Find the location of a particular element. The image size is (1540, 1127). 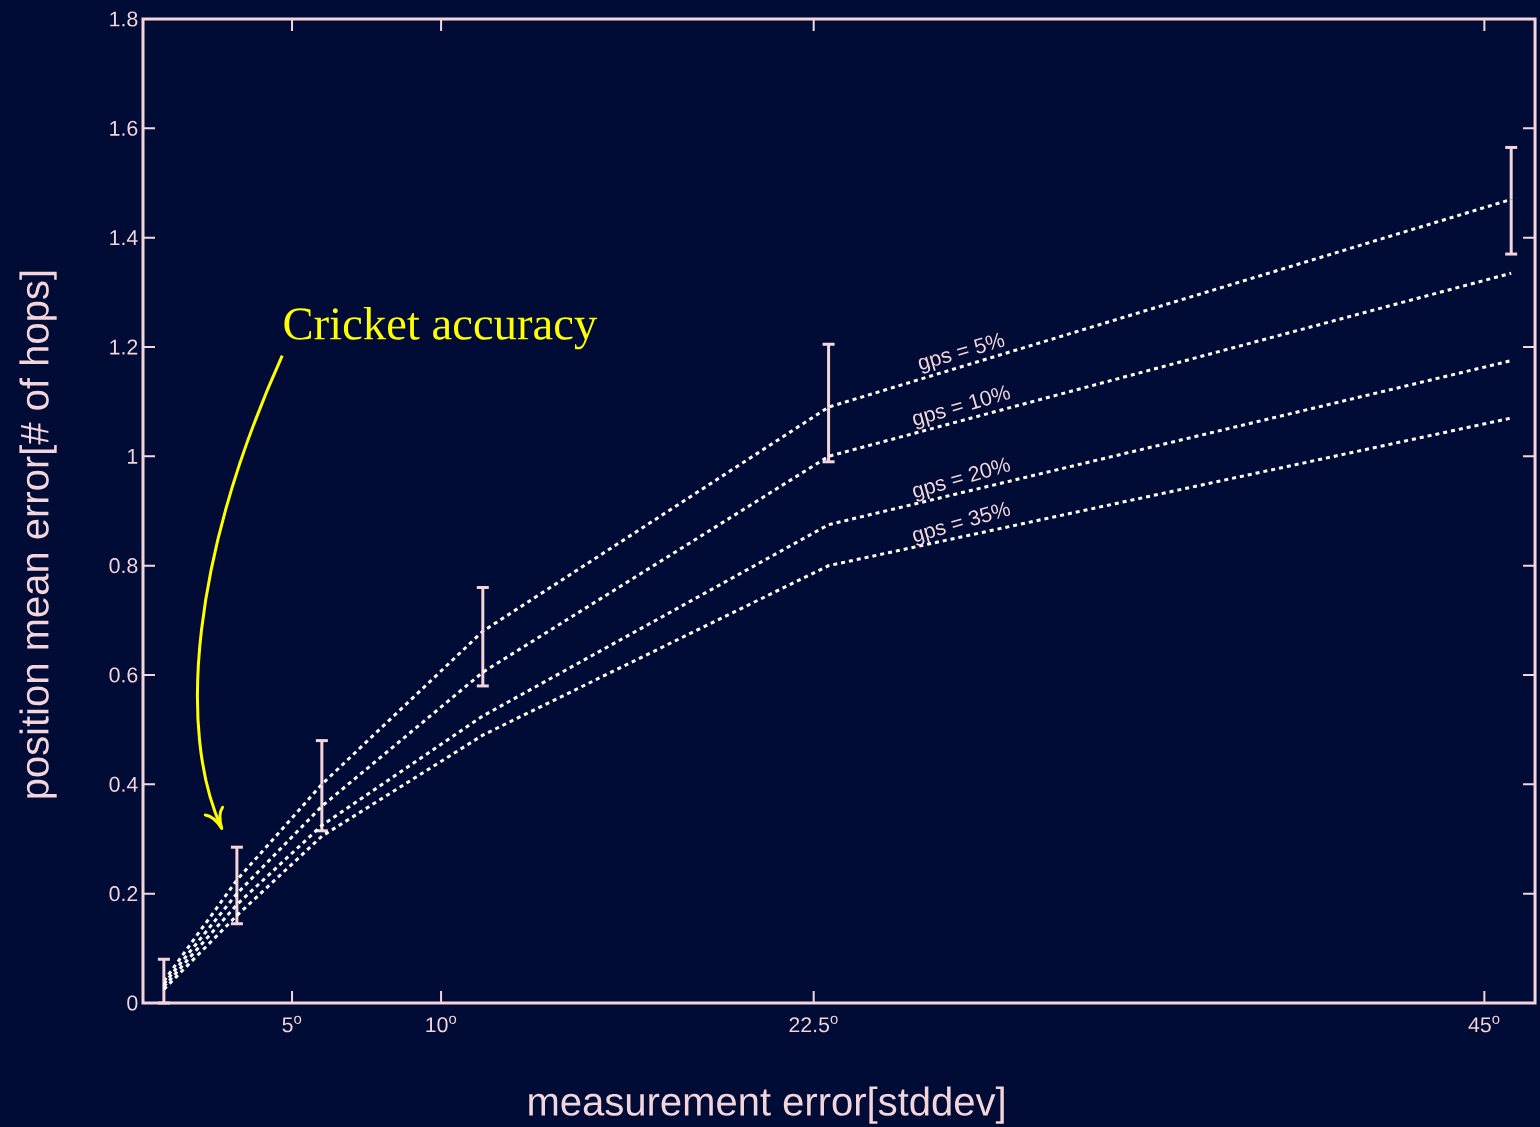

y-tick-label: 1 is located at coordinates (133, 456).